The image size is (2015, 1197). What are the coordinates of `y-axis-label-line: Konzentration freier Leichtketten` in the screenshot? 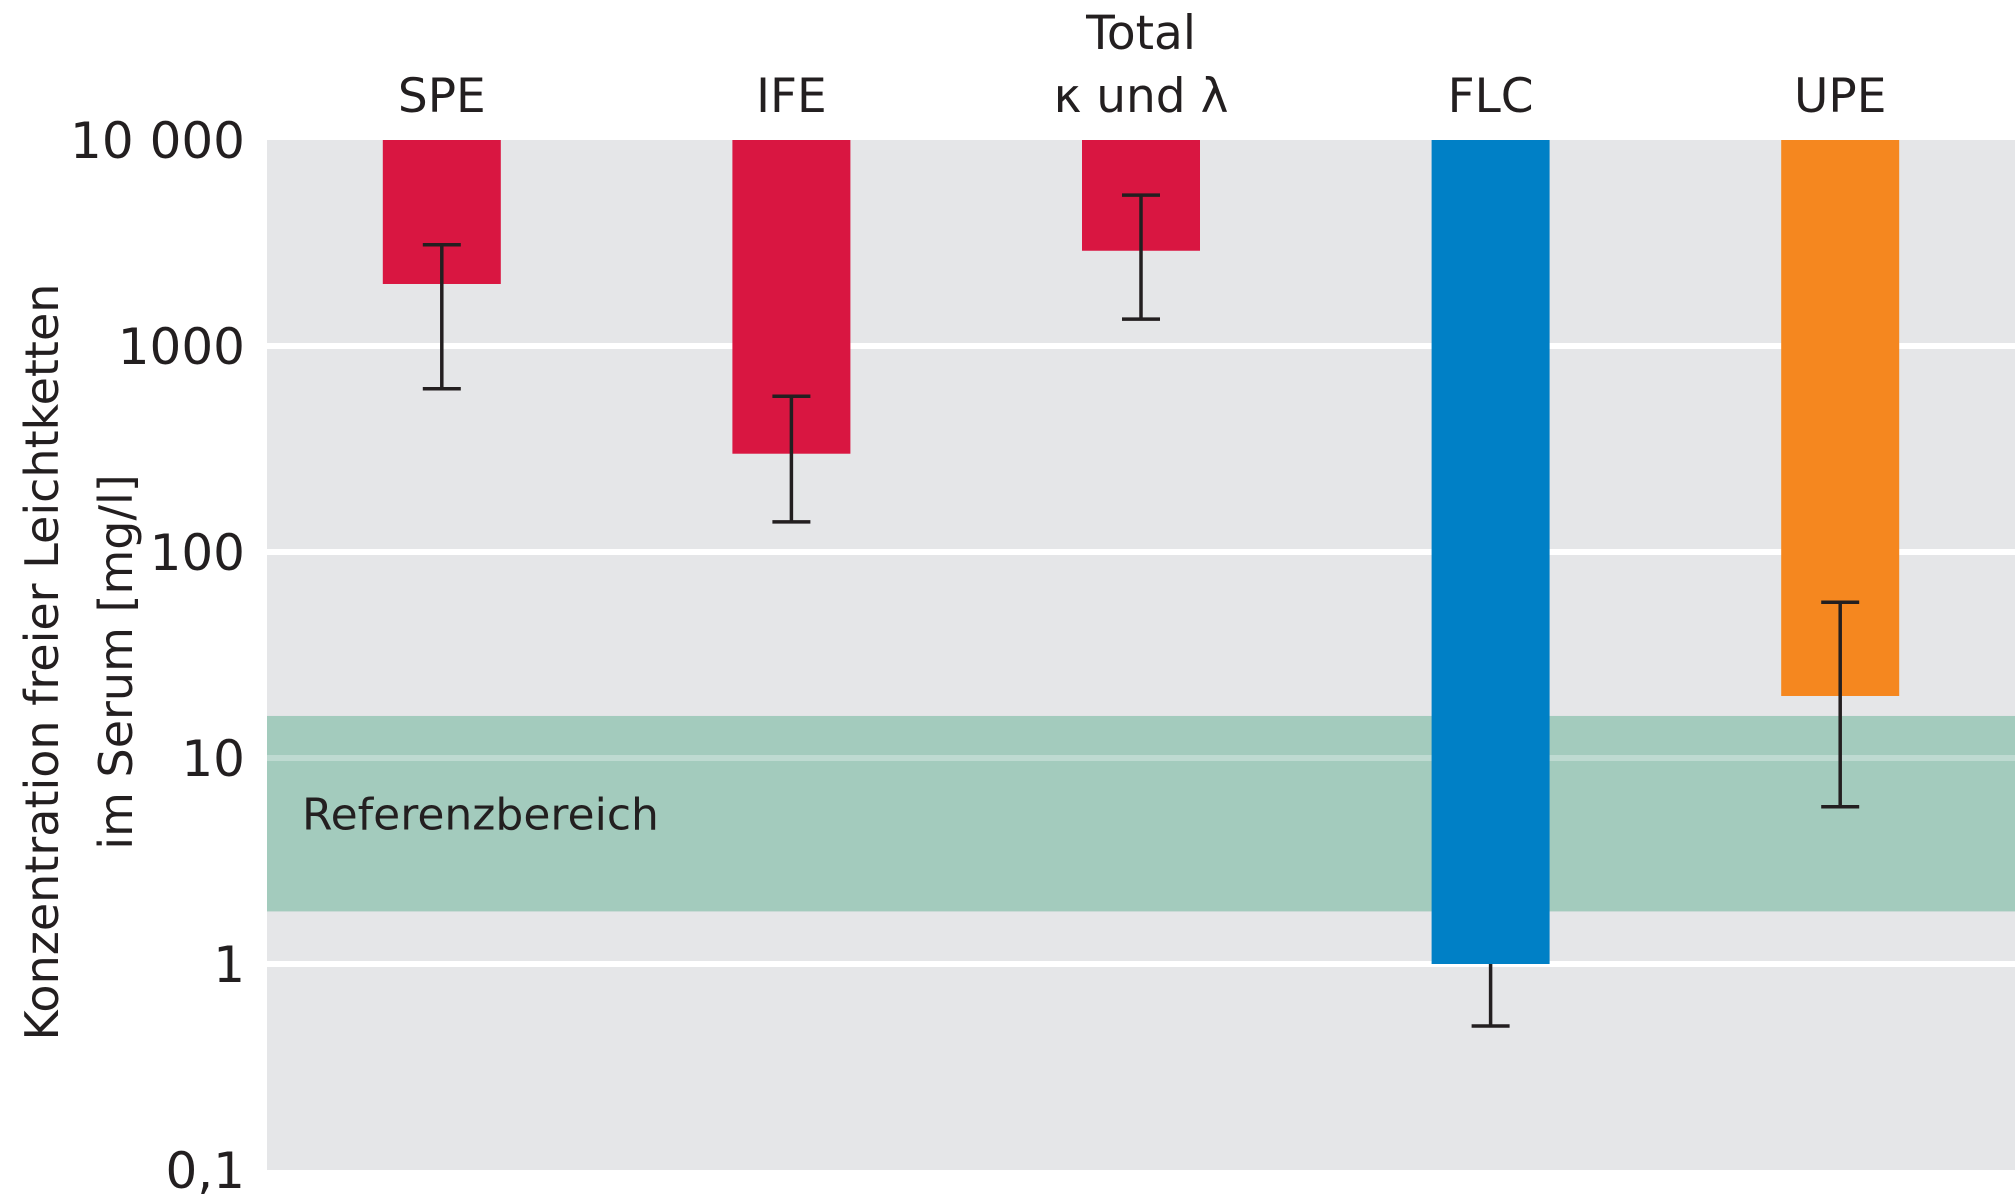 It's located at (42, 662).